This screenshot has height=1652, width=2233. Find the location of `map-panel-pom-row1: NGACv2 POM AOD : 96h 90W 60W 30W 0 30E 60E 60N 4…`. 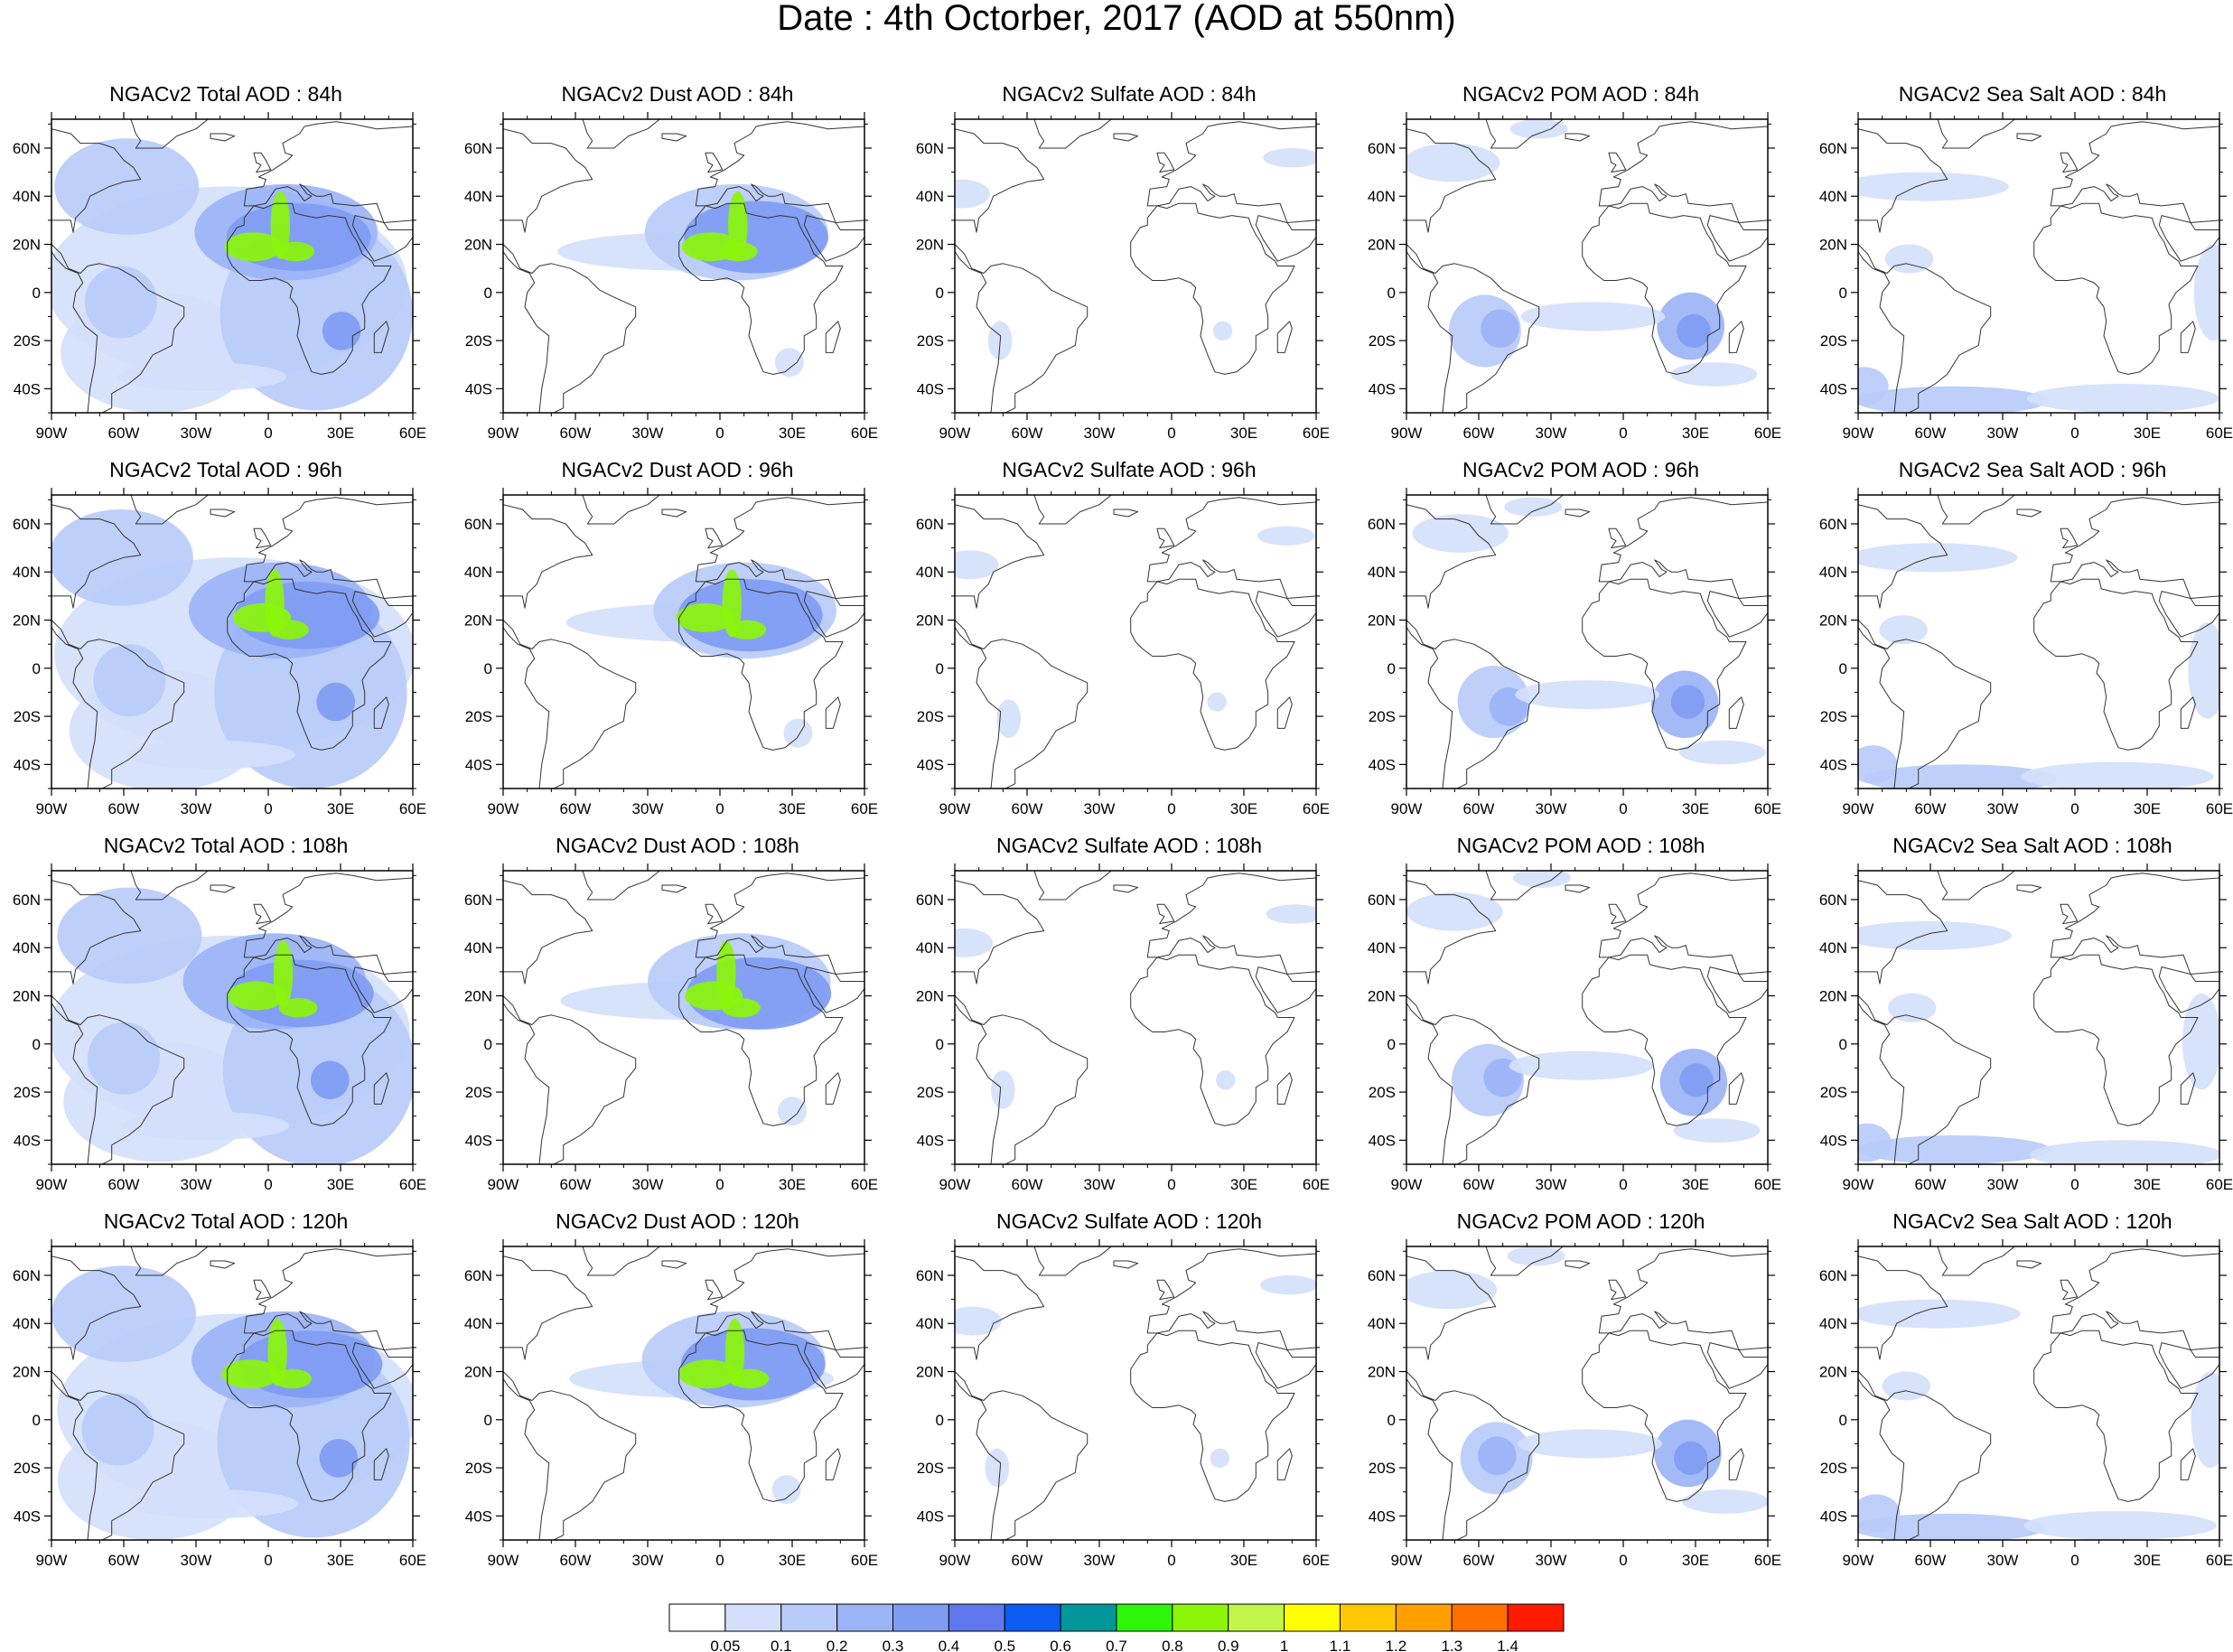

map-panel-pom-row1: NGACv2 POM AOD : 96h 90W 60W 30W 0 30E 60E 60N 4… is located at coordinates (1581, 645).